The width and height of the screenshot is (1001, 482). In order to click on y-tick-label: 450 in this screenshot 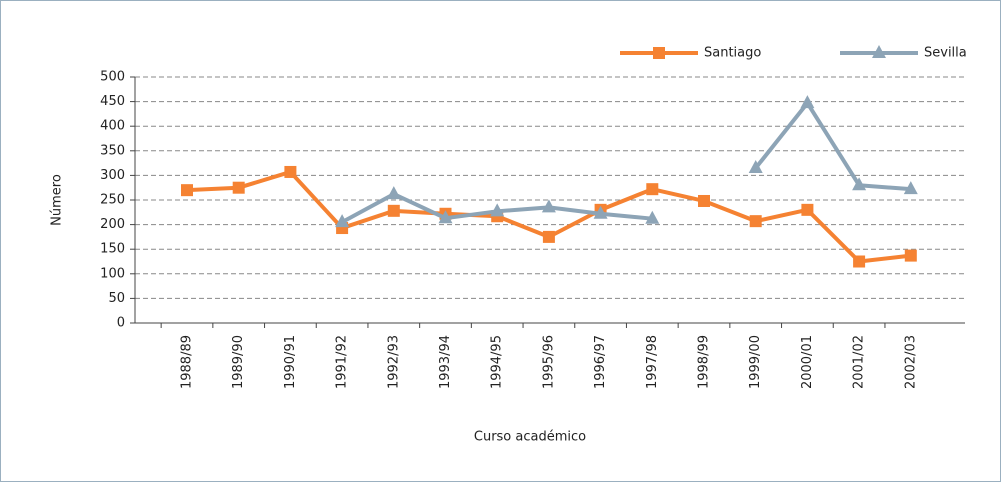, I will do `click(112, 101)`.